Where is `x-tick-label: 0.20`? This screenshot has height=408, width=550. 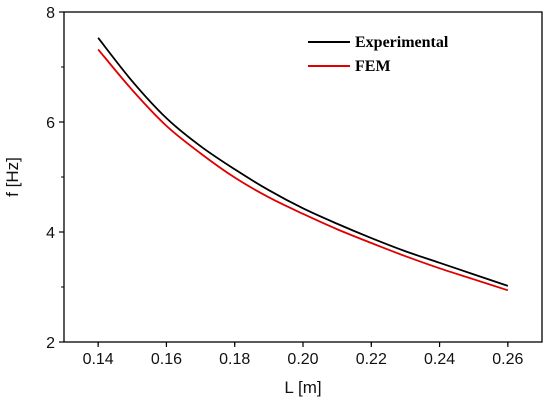 x-tick-label: 0.20 is located at coordinates (302, 359).